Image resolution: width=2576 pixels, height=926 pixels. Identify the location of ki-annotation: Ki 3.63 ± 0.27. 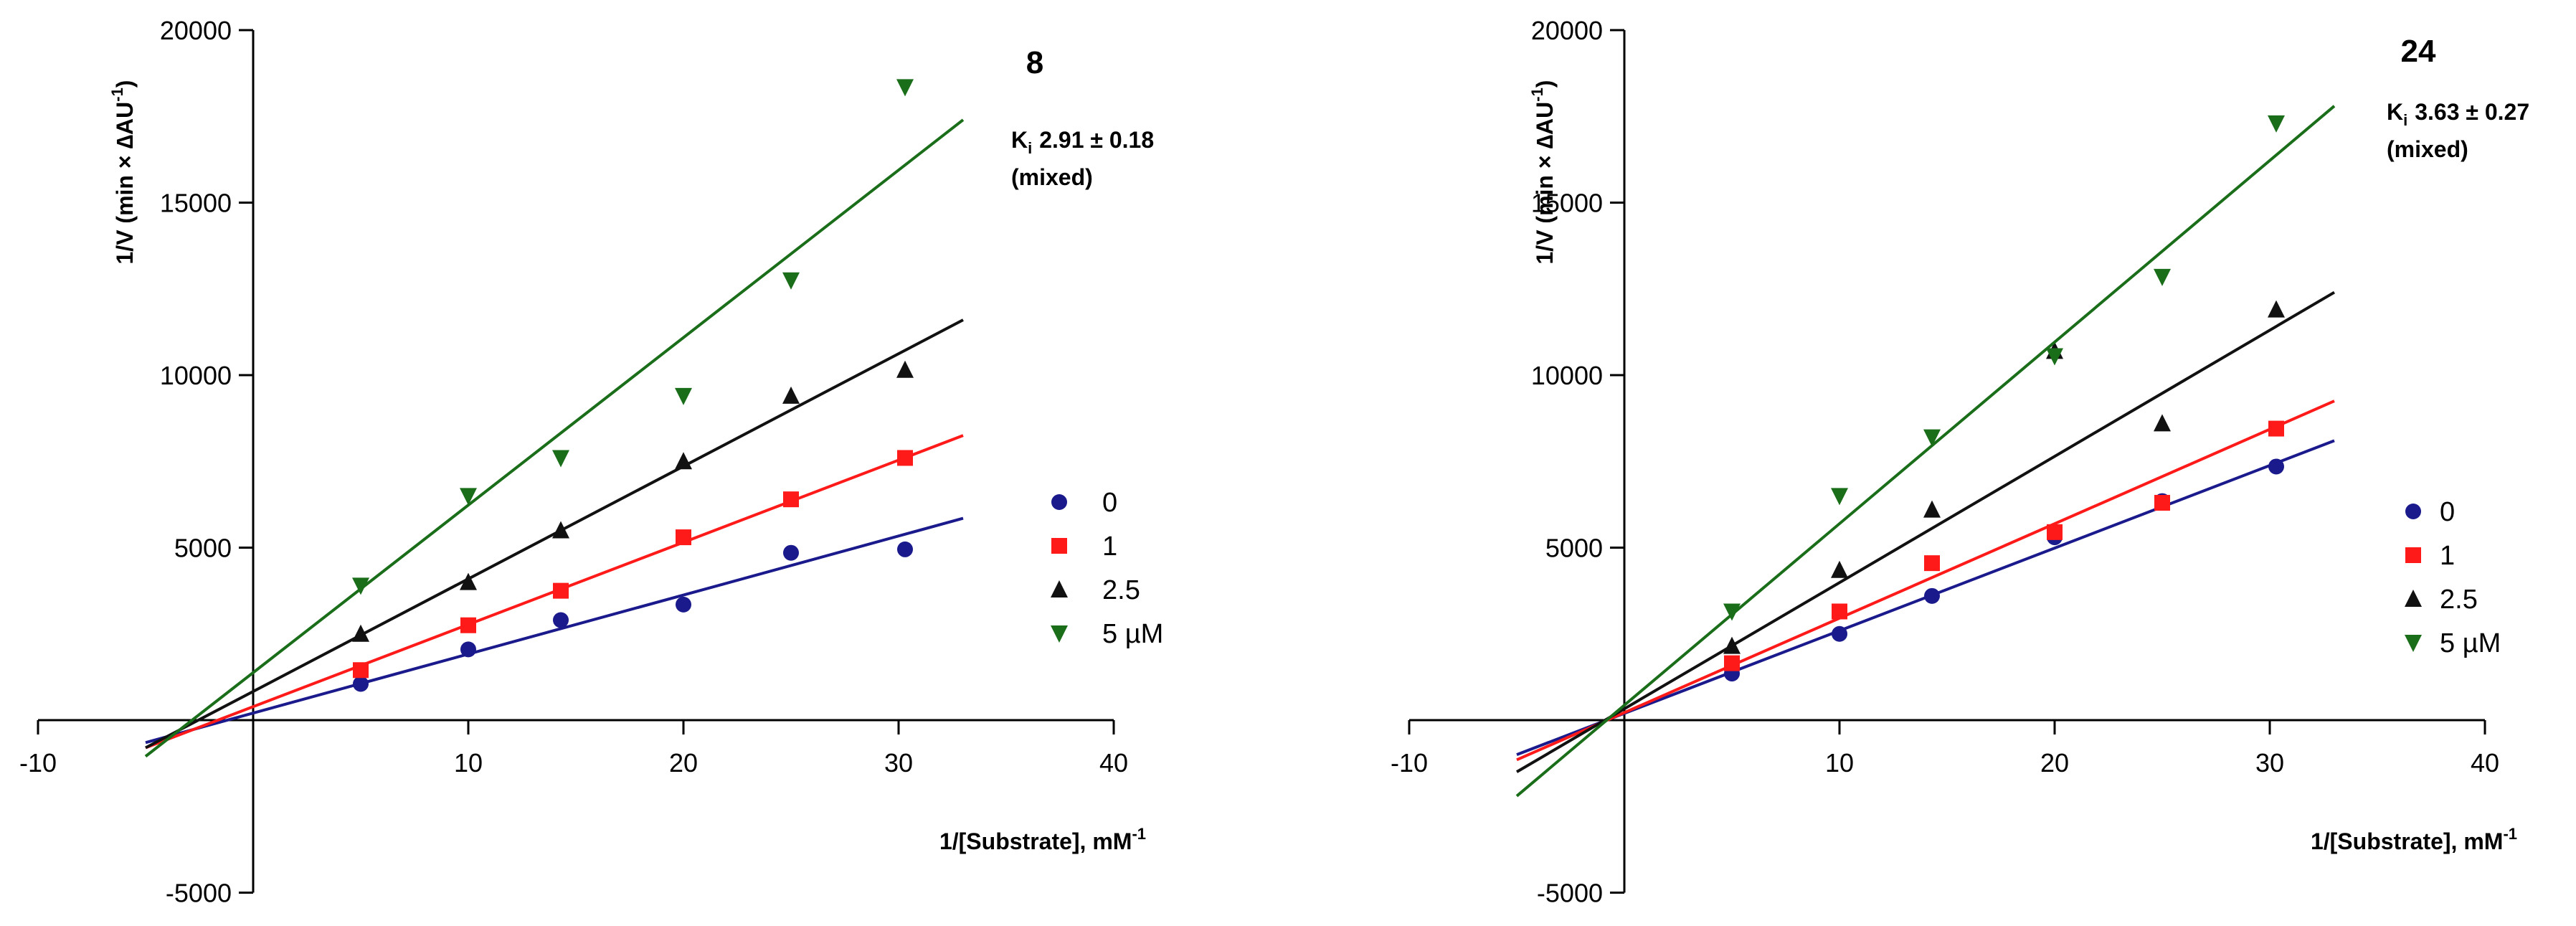
(2458, 114).